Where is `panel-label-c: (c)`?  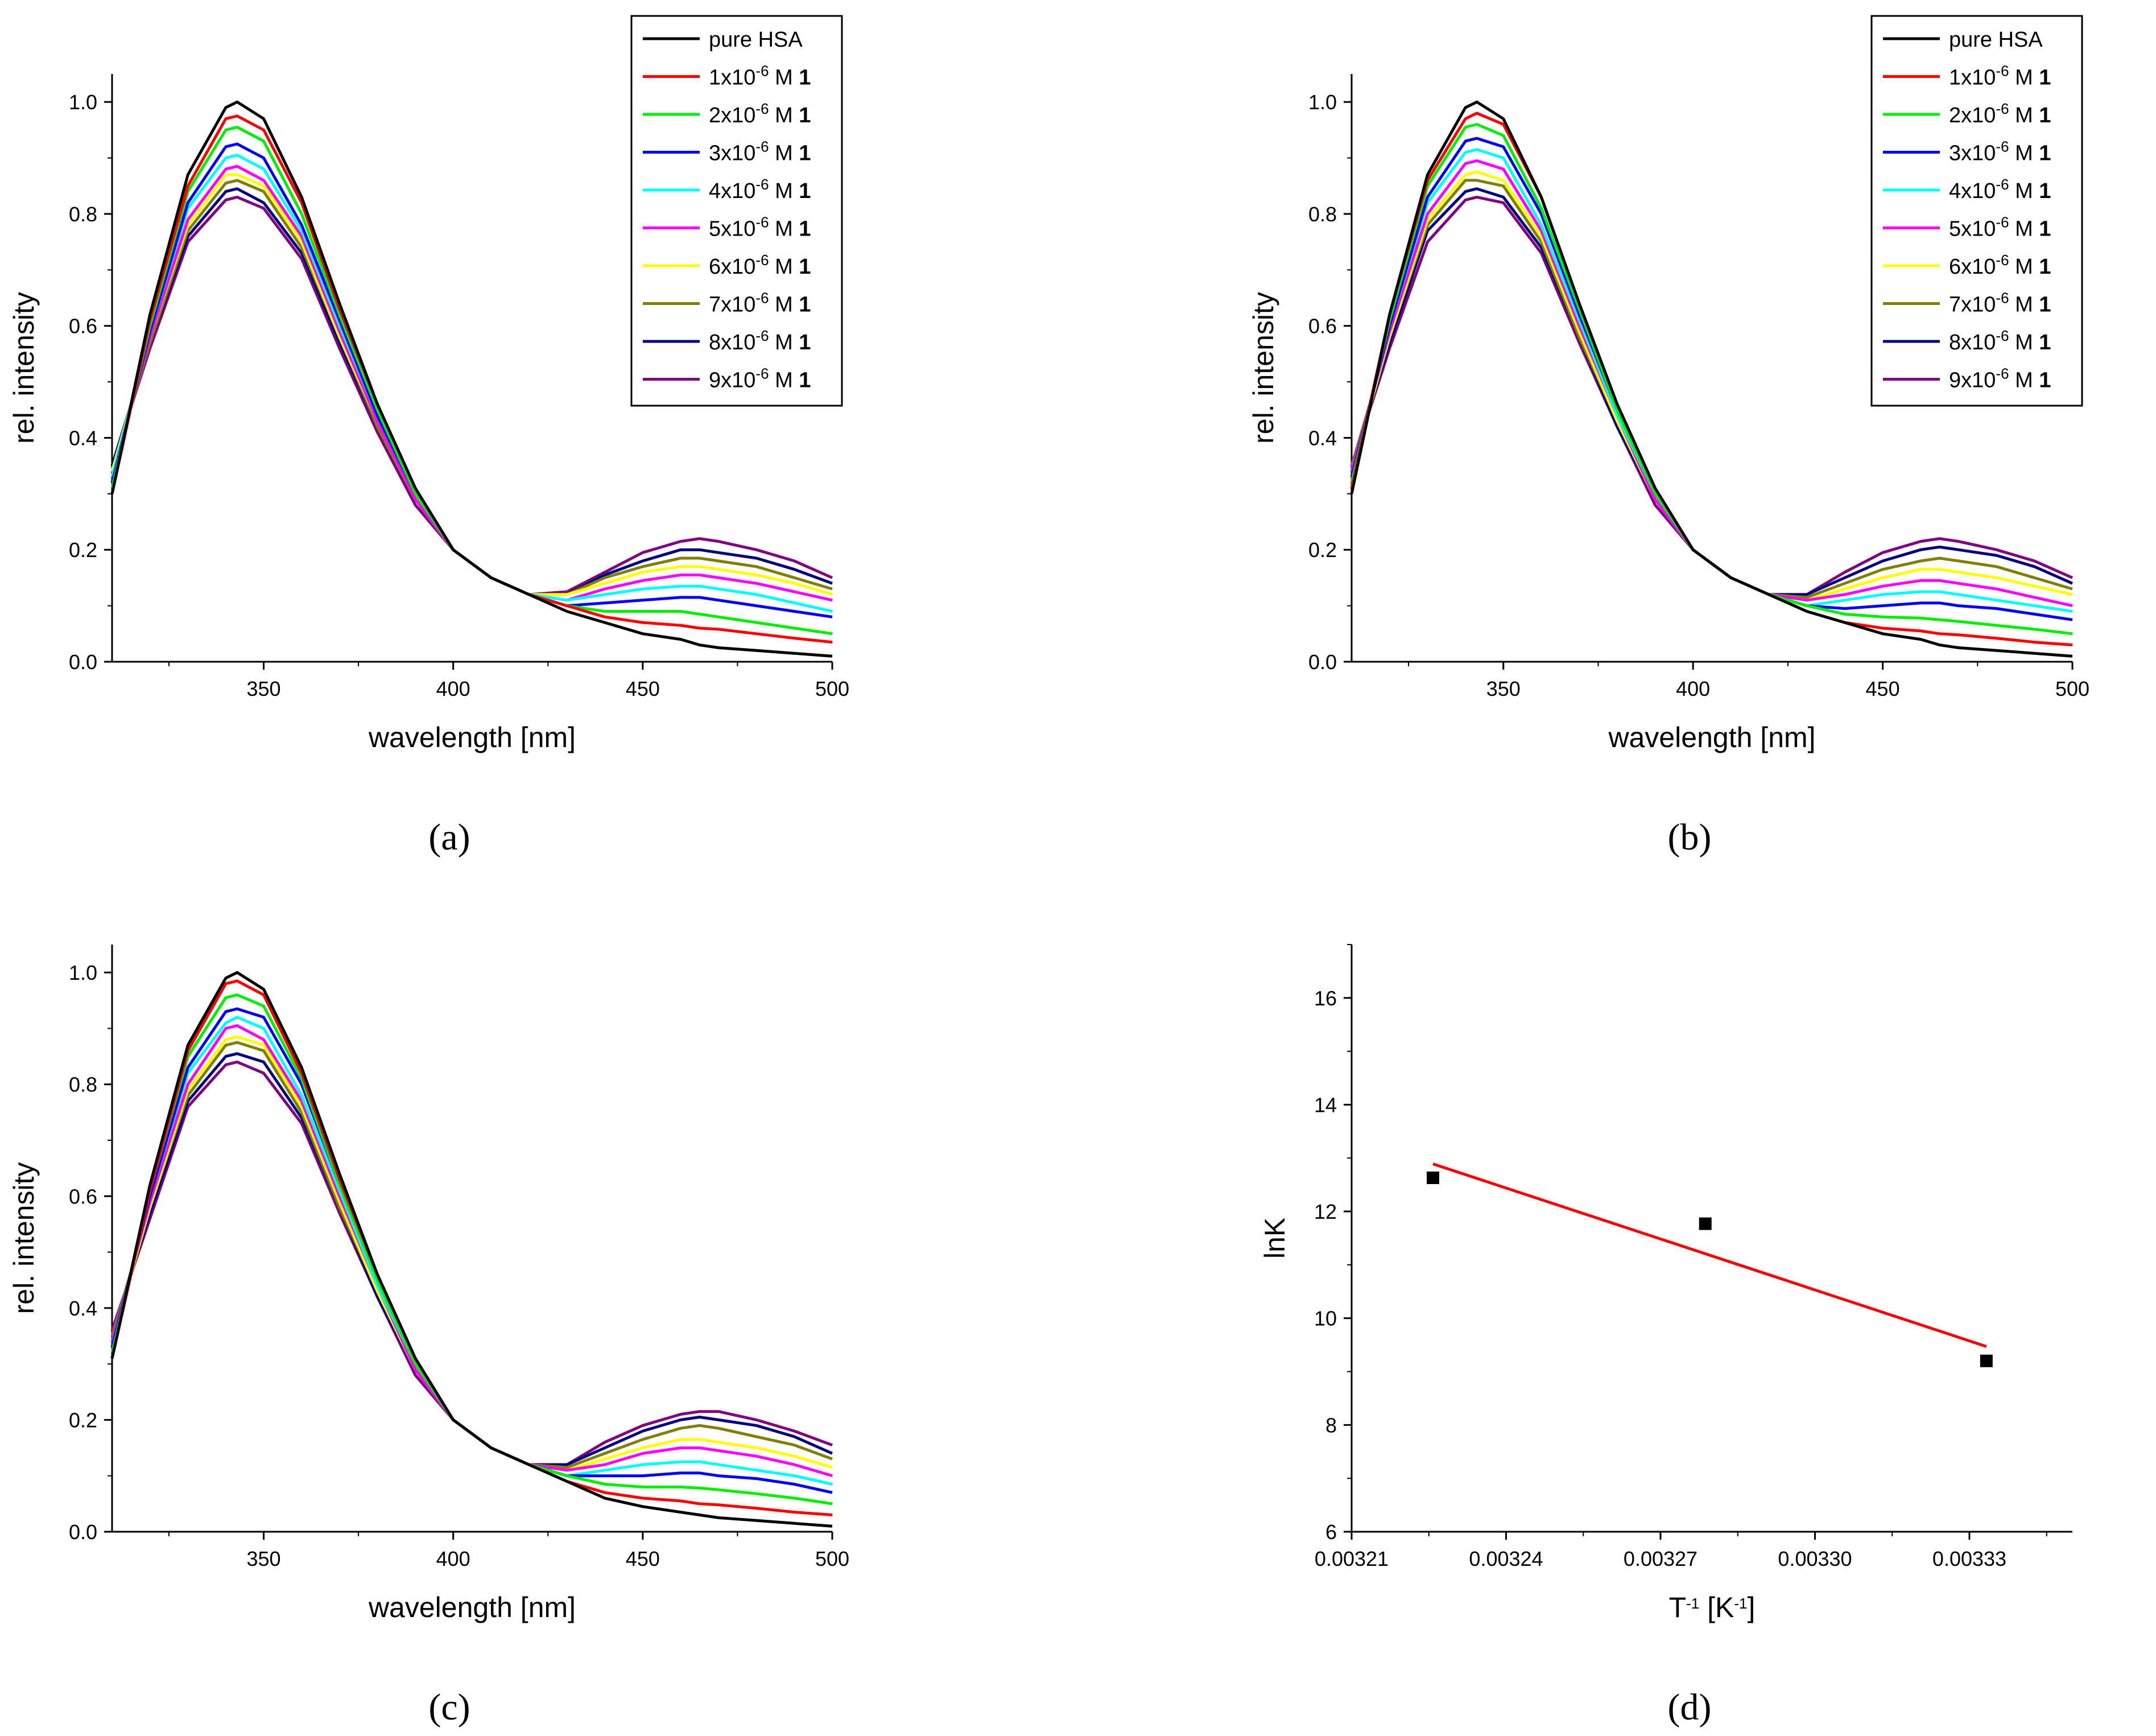
panel-label-c: (c) is located at coordinates (449, 1707).